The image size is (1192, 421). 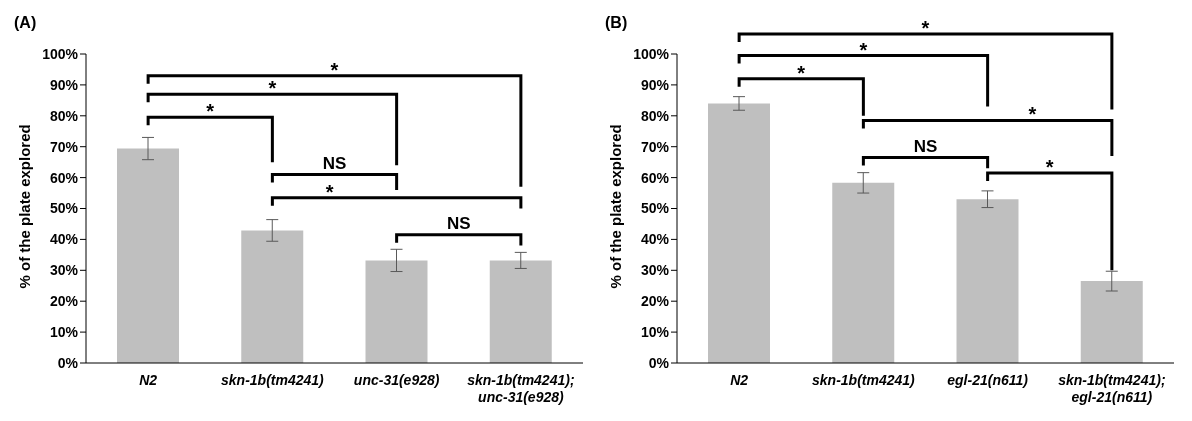 What do you see at coordinates (396, 380) in the screenshot?
I see `x-tick-label: unc-31(e928)` at bounding box center [396, 380].